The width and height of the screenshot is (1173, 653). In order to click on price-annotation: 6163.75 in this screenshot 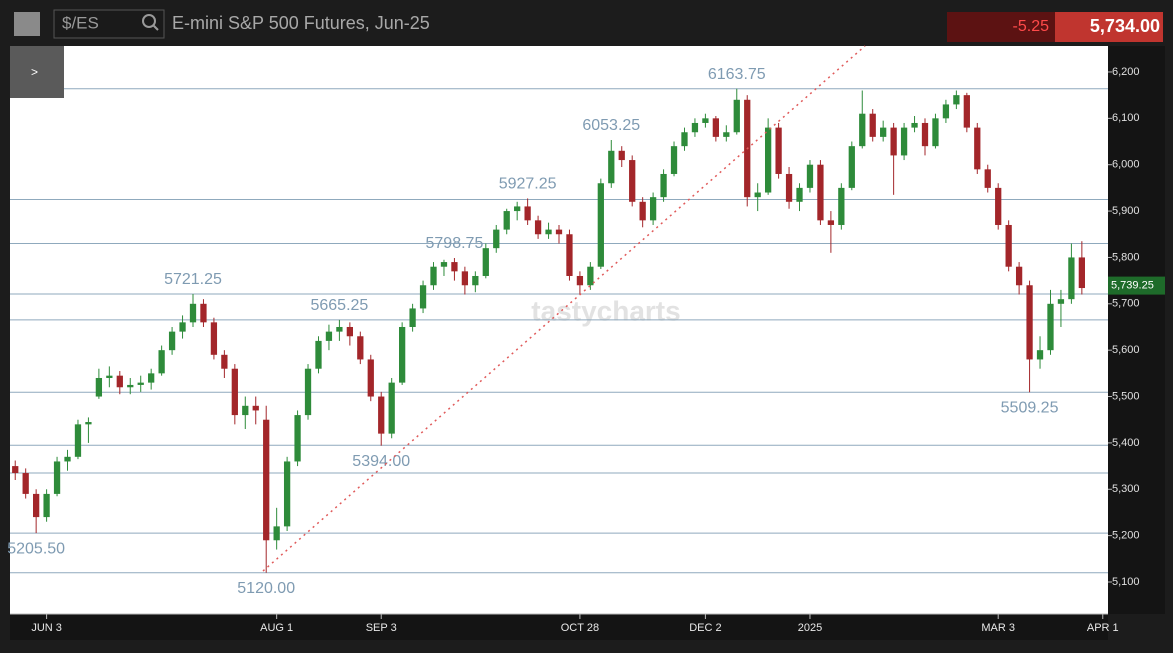, I will do `click(737, 74)`.